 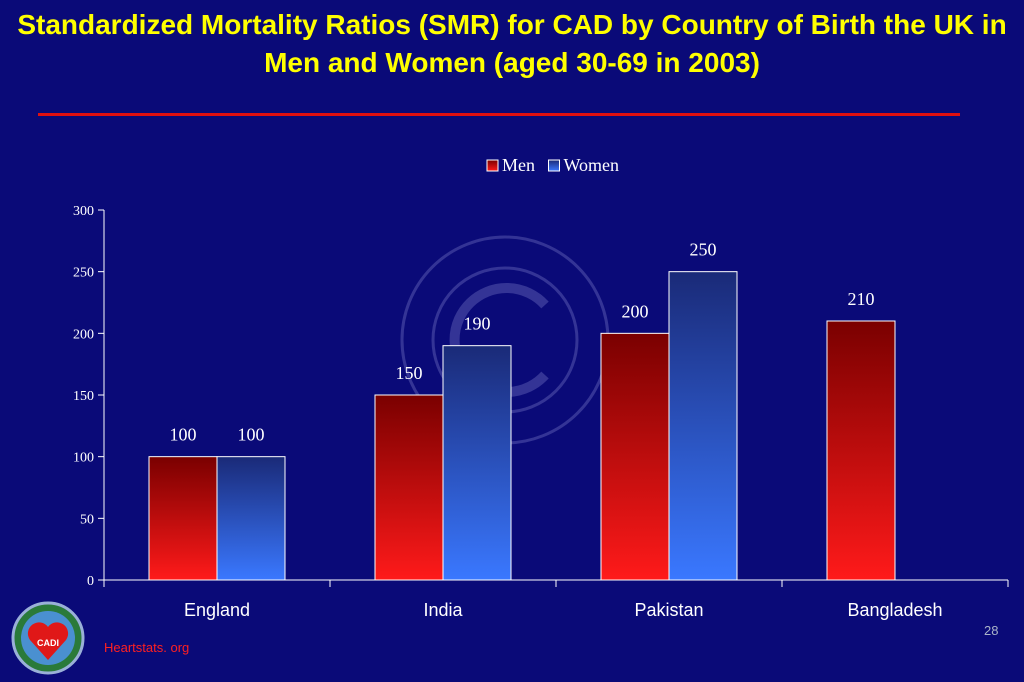 What do you see at coordinates (83, 458) in the screenshot?
I see `y-tick-label: 100` at bounding box center [83, 458].